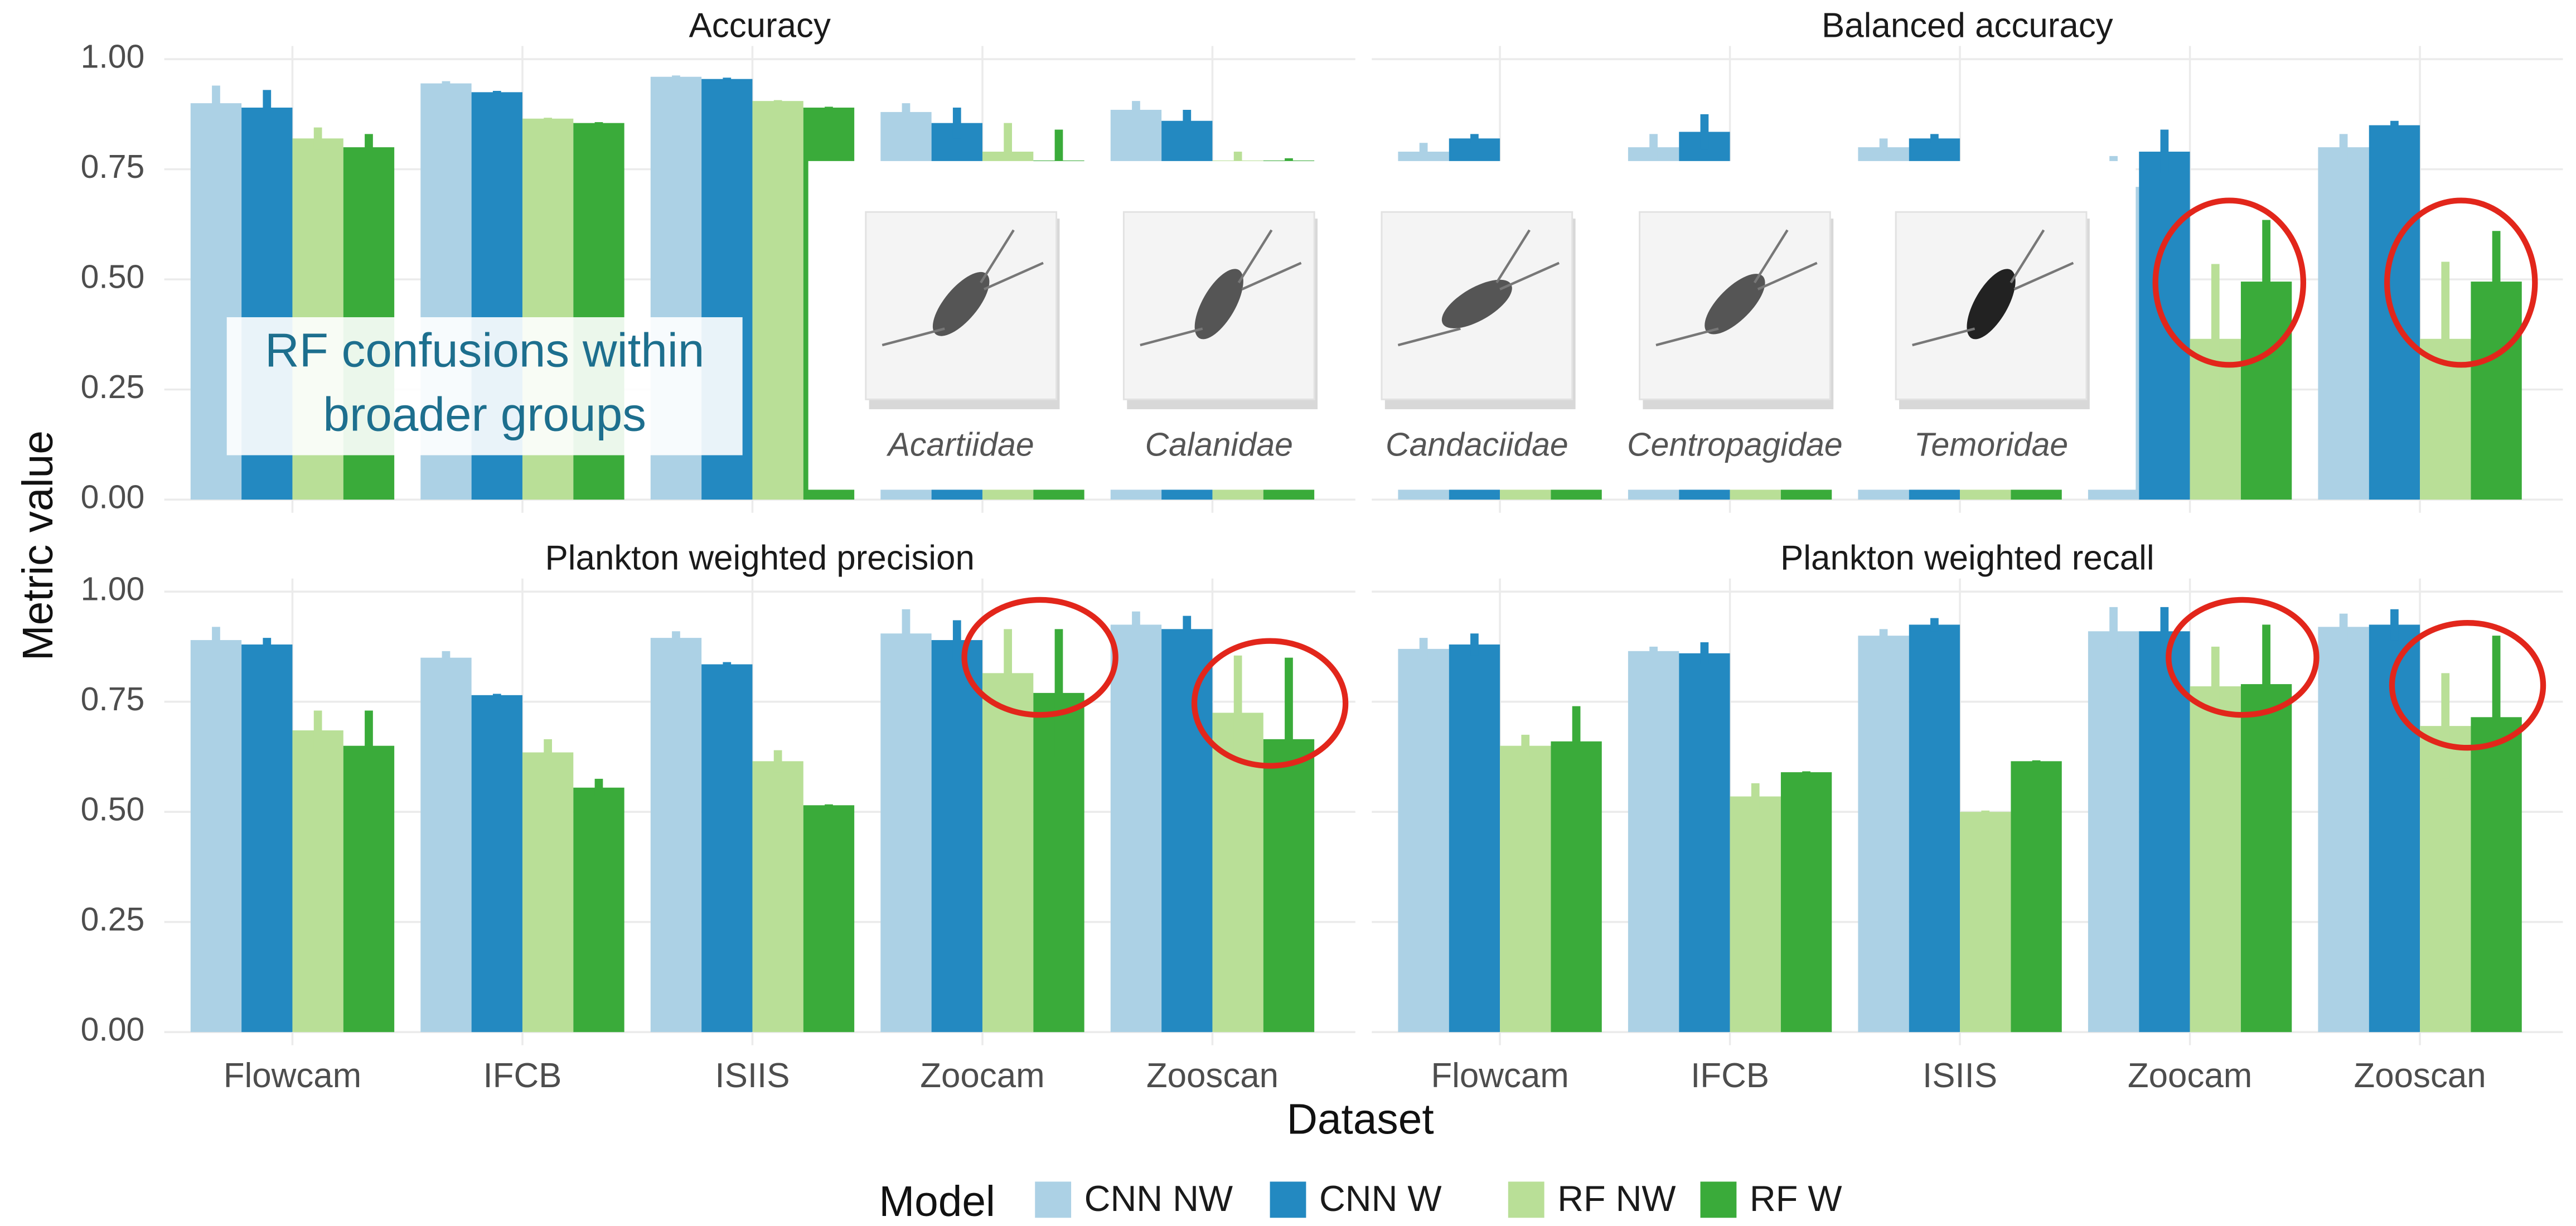  Describe the element at coordinates (1477, 445) in the screenshot. I see `species-label: Candaciidae` at that location.